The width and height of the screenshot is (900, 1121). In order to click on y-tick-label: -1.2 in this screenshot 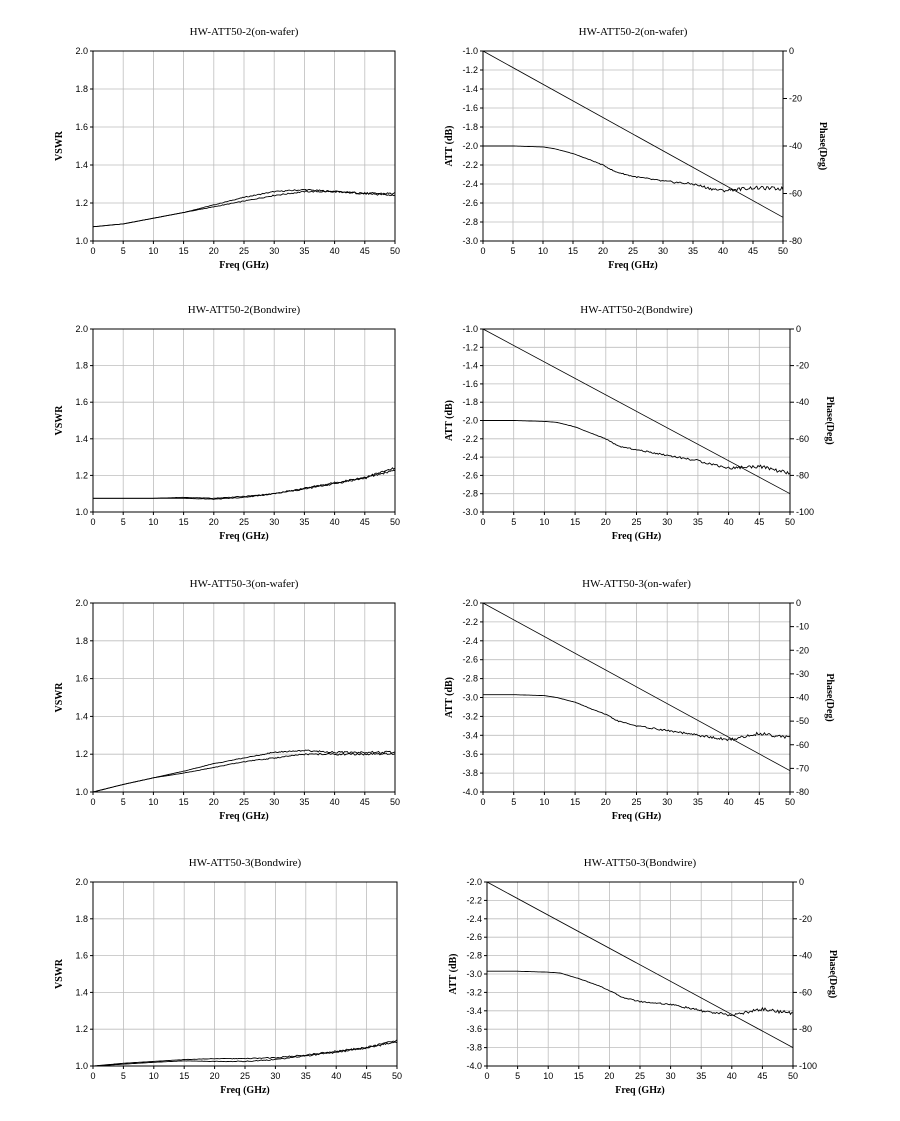, I will do `click(470, 70)`.